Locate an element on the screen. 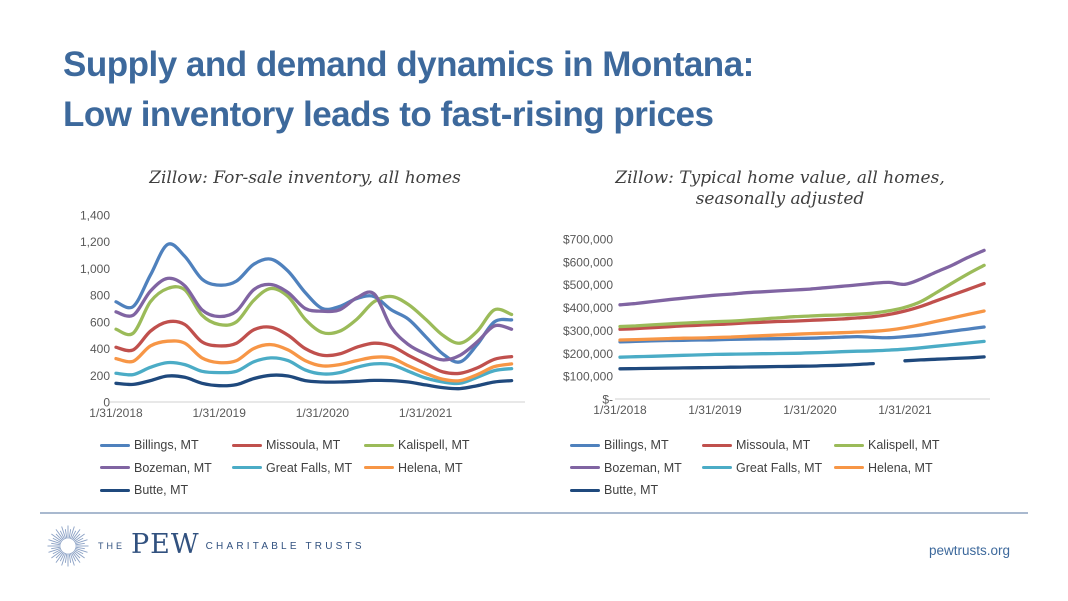  inventory-chart-title: Zillow: For-sale inventory, all homes is located at coordinates (305, 178).